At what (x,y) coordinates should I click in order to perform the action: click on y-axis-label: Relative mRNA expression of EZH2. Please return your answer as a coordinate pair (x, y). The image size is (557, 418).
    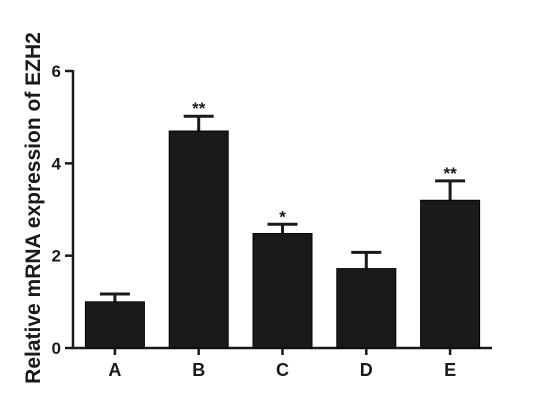
    Looking at the image, I should click on (33, 208).